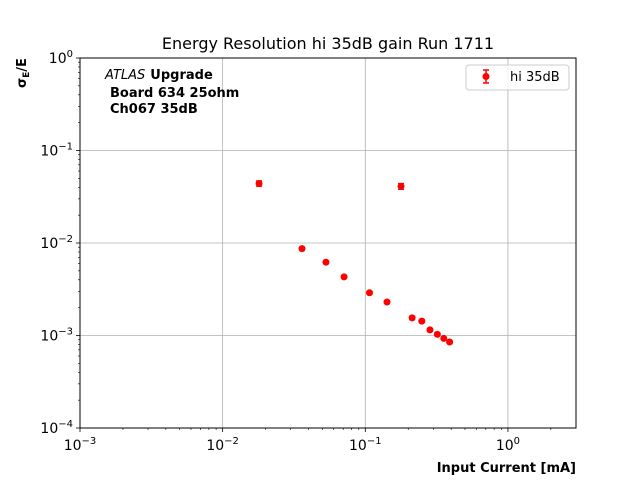  I want to click on x-tick-label-exponent: 0, so click(517, 441).